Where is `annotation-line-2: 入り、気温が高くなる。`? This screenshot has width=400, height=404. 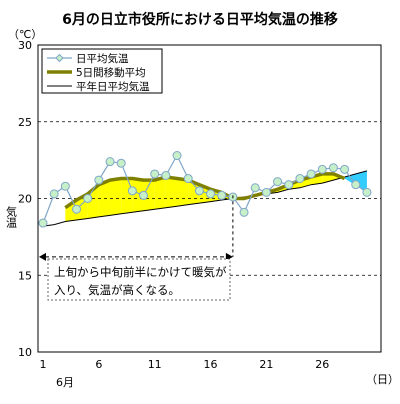 annotation-line-2: 入り、気温が高くなる。 is located at coordinates (117, 290).